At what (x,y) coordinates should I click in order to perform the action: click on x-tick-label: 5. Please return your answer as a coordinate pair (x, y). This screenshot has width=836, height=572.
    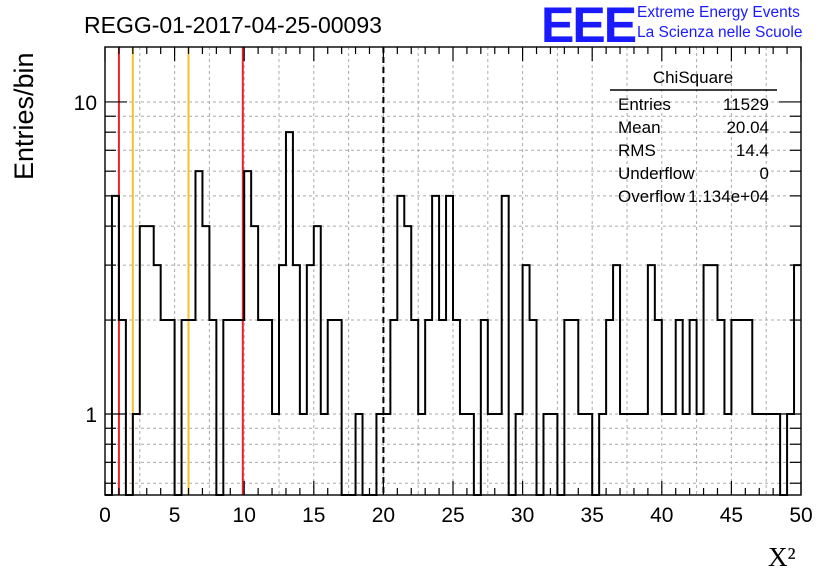
    Looking at the image, I should click on (175, 515).